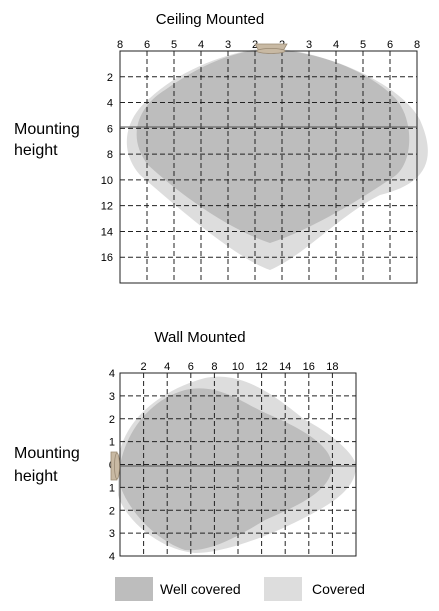 This screenshot has height=611, width=439. What do you see at coordinates (115, 466) in the screenshot?
I see `wall-sensor-icon` at bounding box center [115, 466].